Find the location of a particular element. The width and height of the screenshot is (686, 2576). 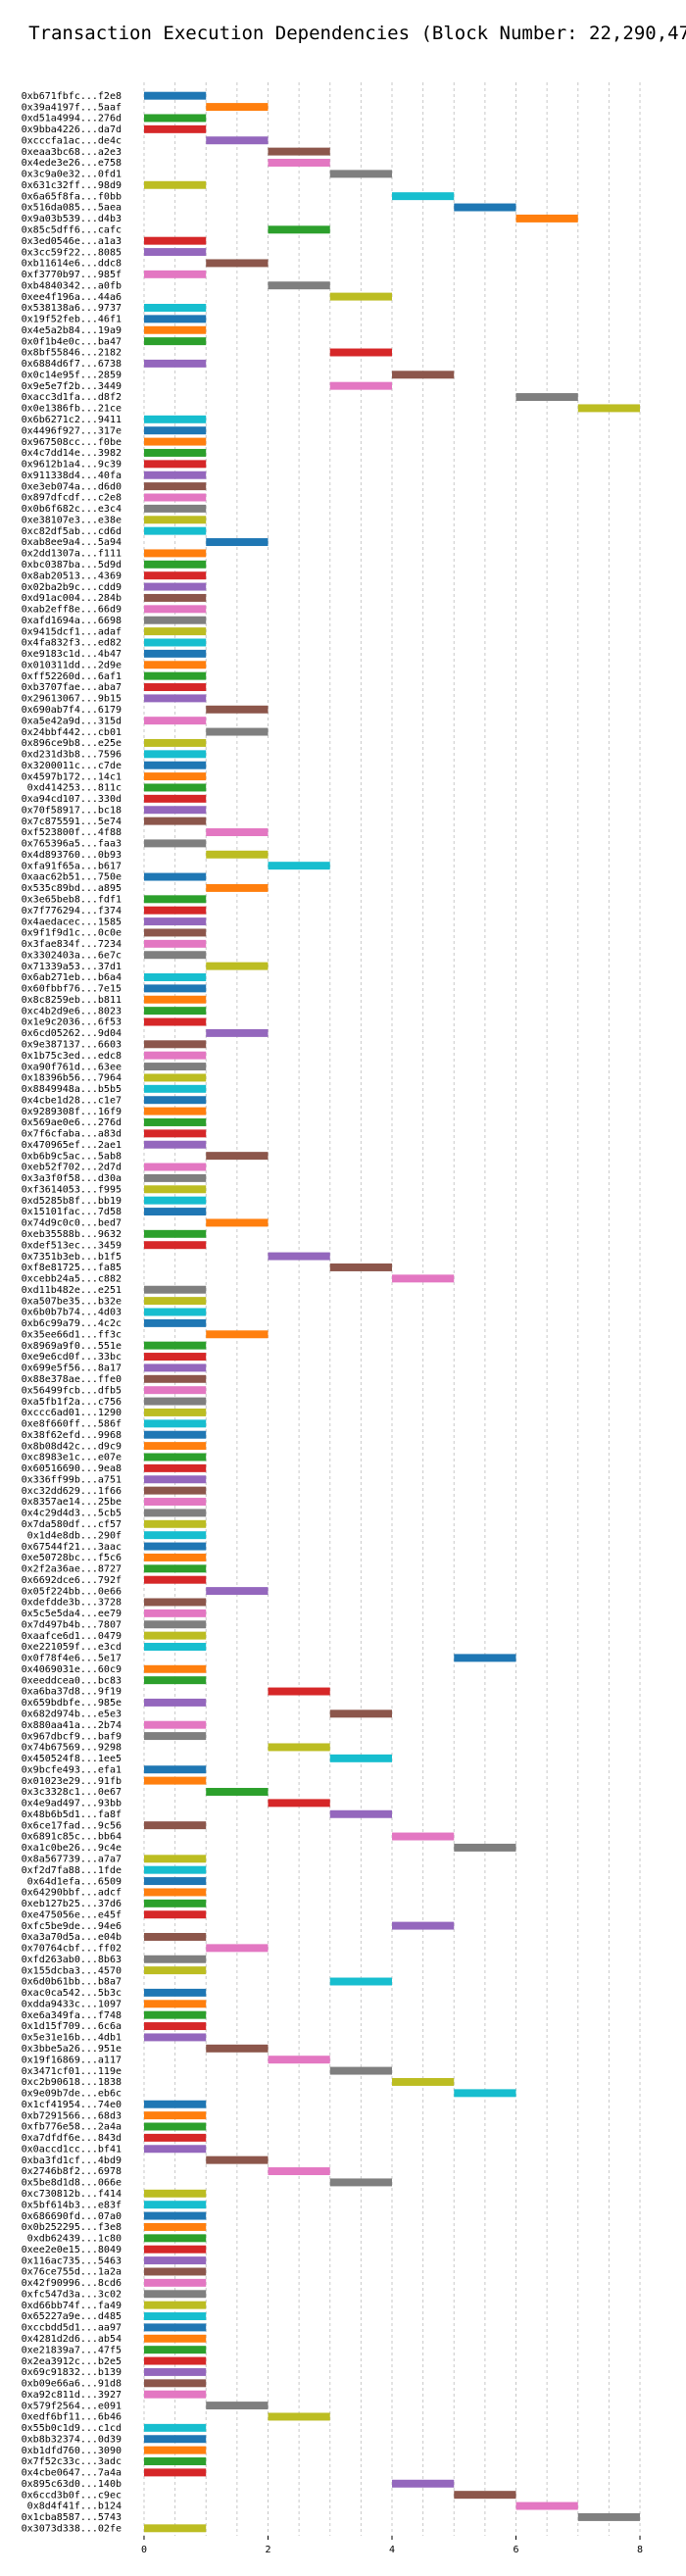

transaction-hash-label: 0xd11b482e...e251 is located at coordinates (72, 1290).